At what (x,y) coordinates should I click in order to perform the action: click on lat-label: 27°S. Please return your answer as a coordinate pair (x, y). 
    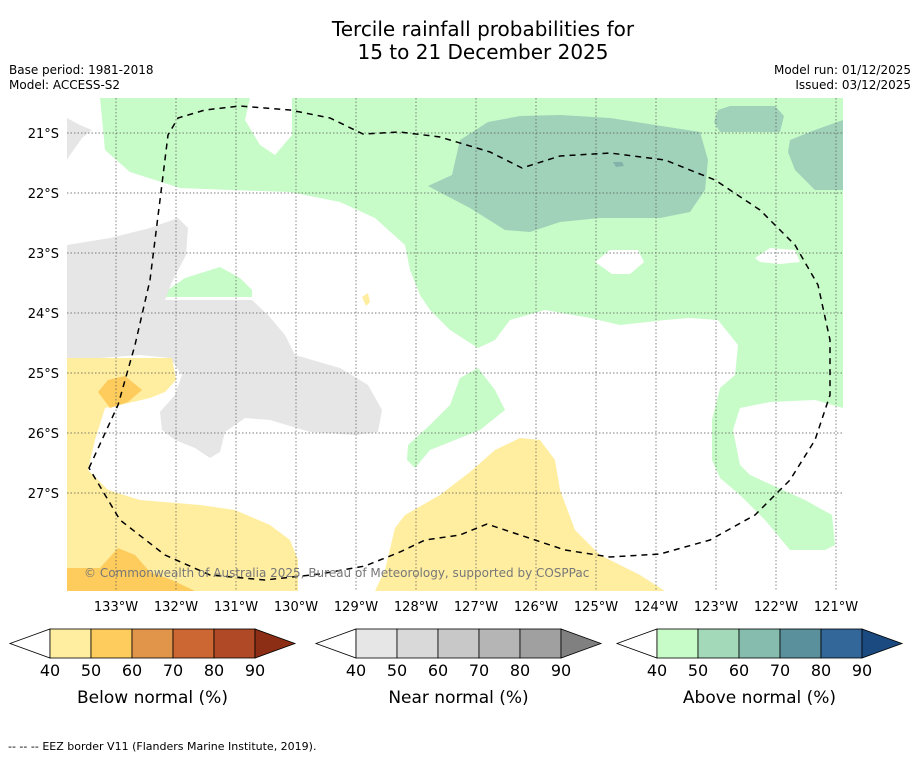
    Looking at the image, I should click on (43, 494).